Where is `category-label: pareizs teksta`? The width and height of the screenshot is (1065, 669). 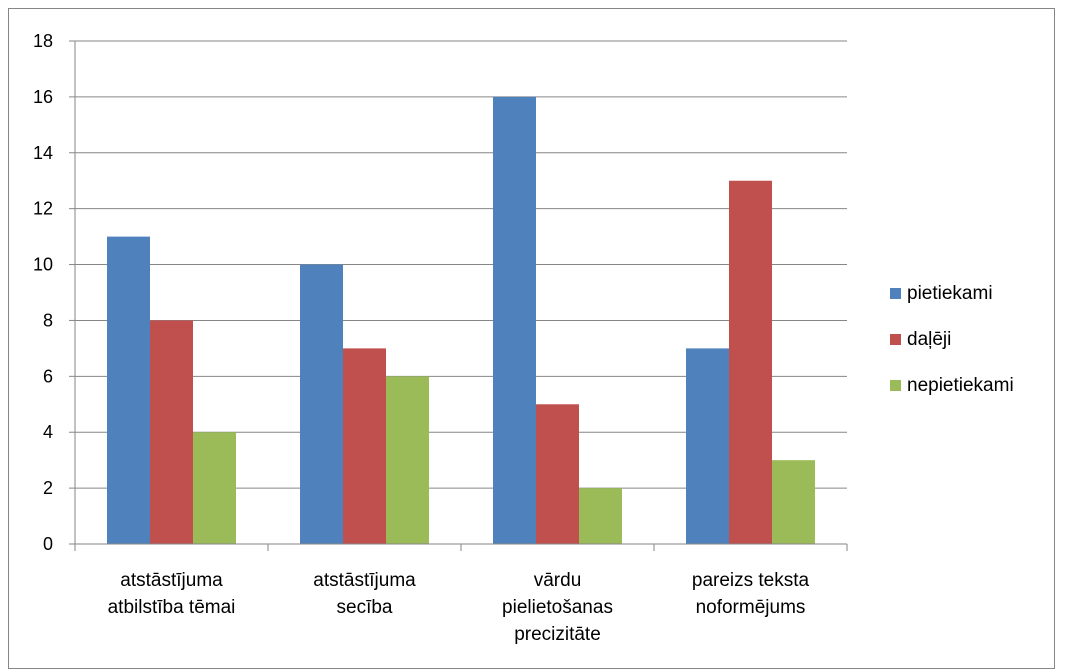
category-label: pareizs teksta is located at coordinates (751, 580).